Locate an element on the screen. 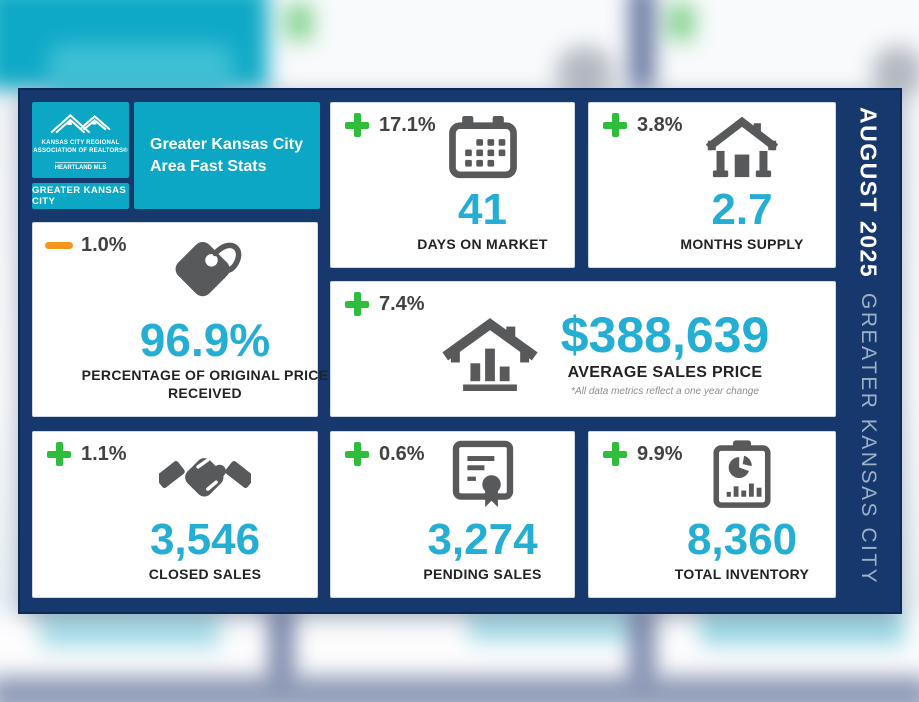 This screenshot has height=702, width=919. sidebar: AUGUST 2025 GREATER KANSAS CITY is located at coordinates (868, 351).